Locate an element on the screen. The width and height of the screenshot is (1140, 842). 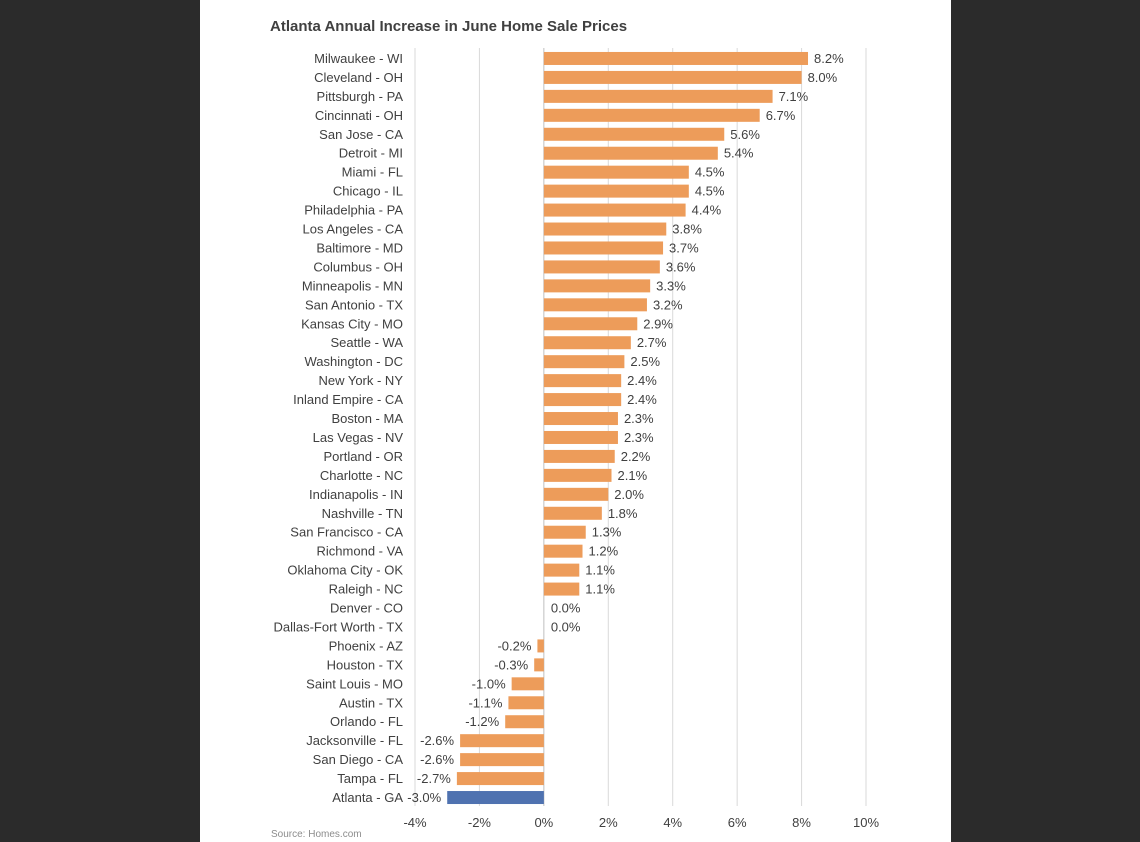
value-label: -1.1% is located at coordinates (485, 702).